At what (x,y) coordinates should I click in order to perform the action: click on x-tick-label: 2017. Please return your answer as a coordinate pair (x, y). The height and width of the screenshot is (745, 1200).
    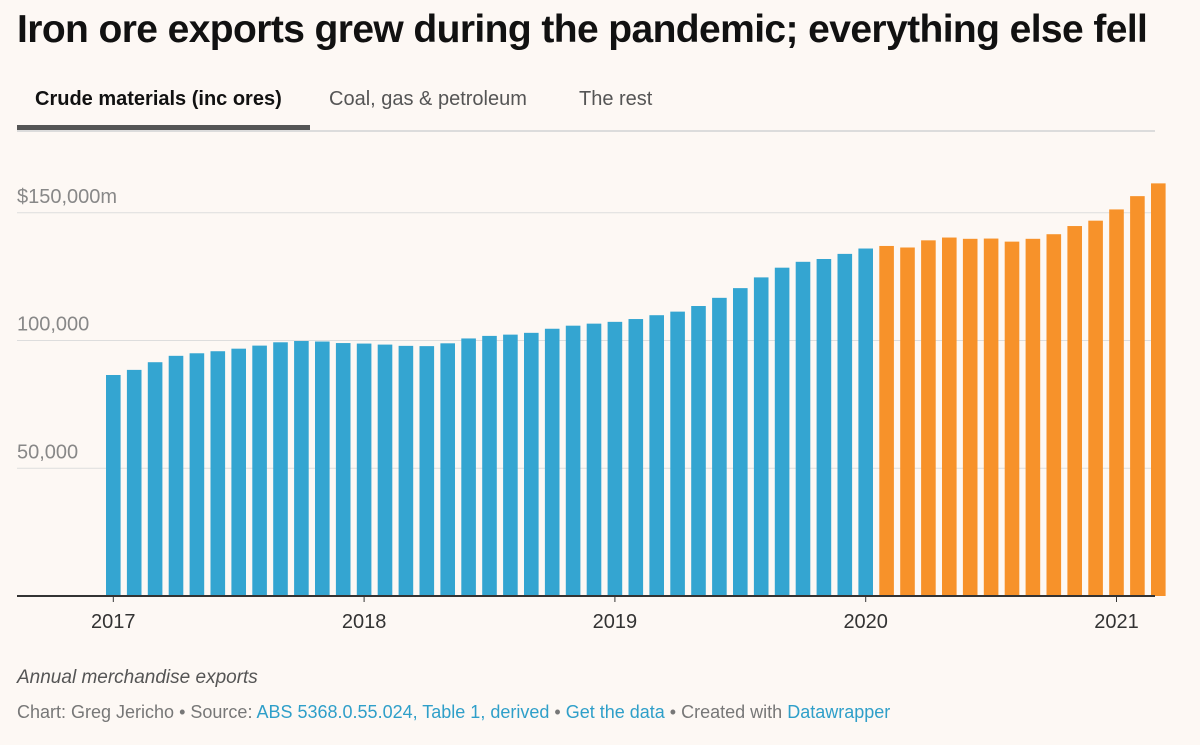
    Looking at the image, I should click on (113, 622).